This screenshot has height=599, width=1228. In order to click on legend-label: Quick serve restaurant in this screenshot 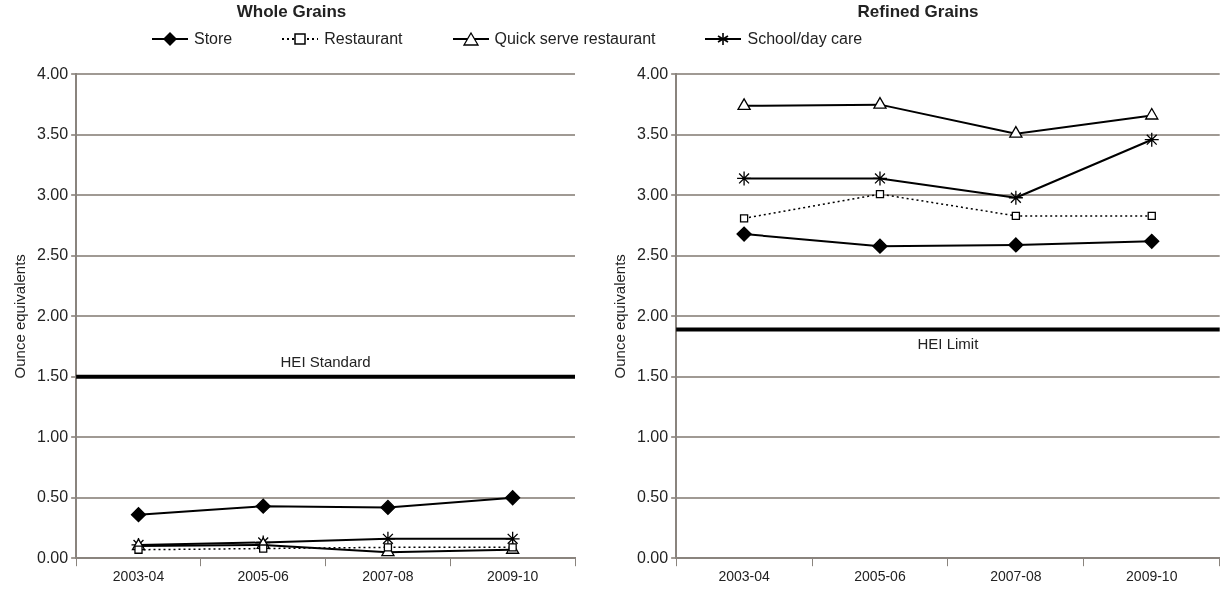, I will do `click(575, 39)`.